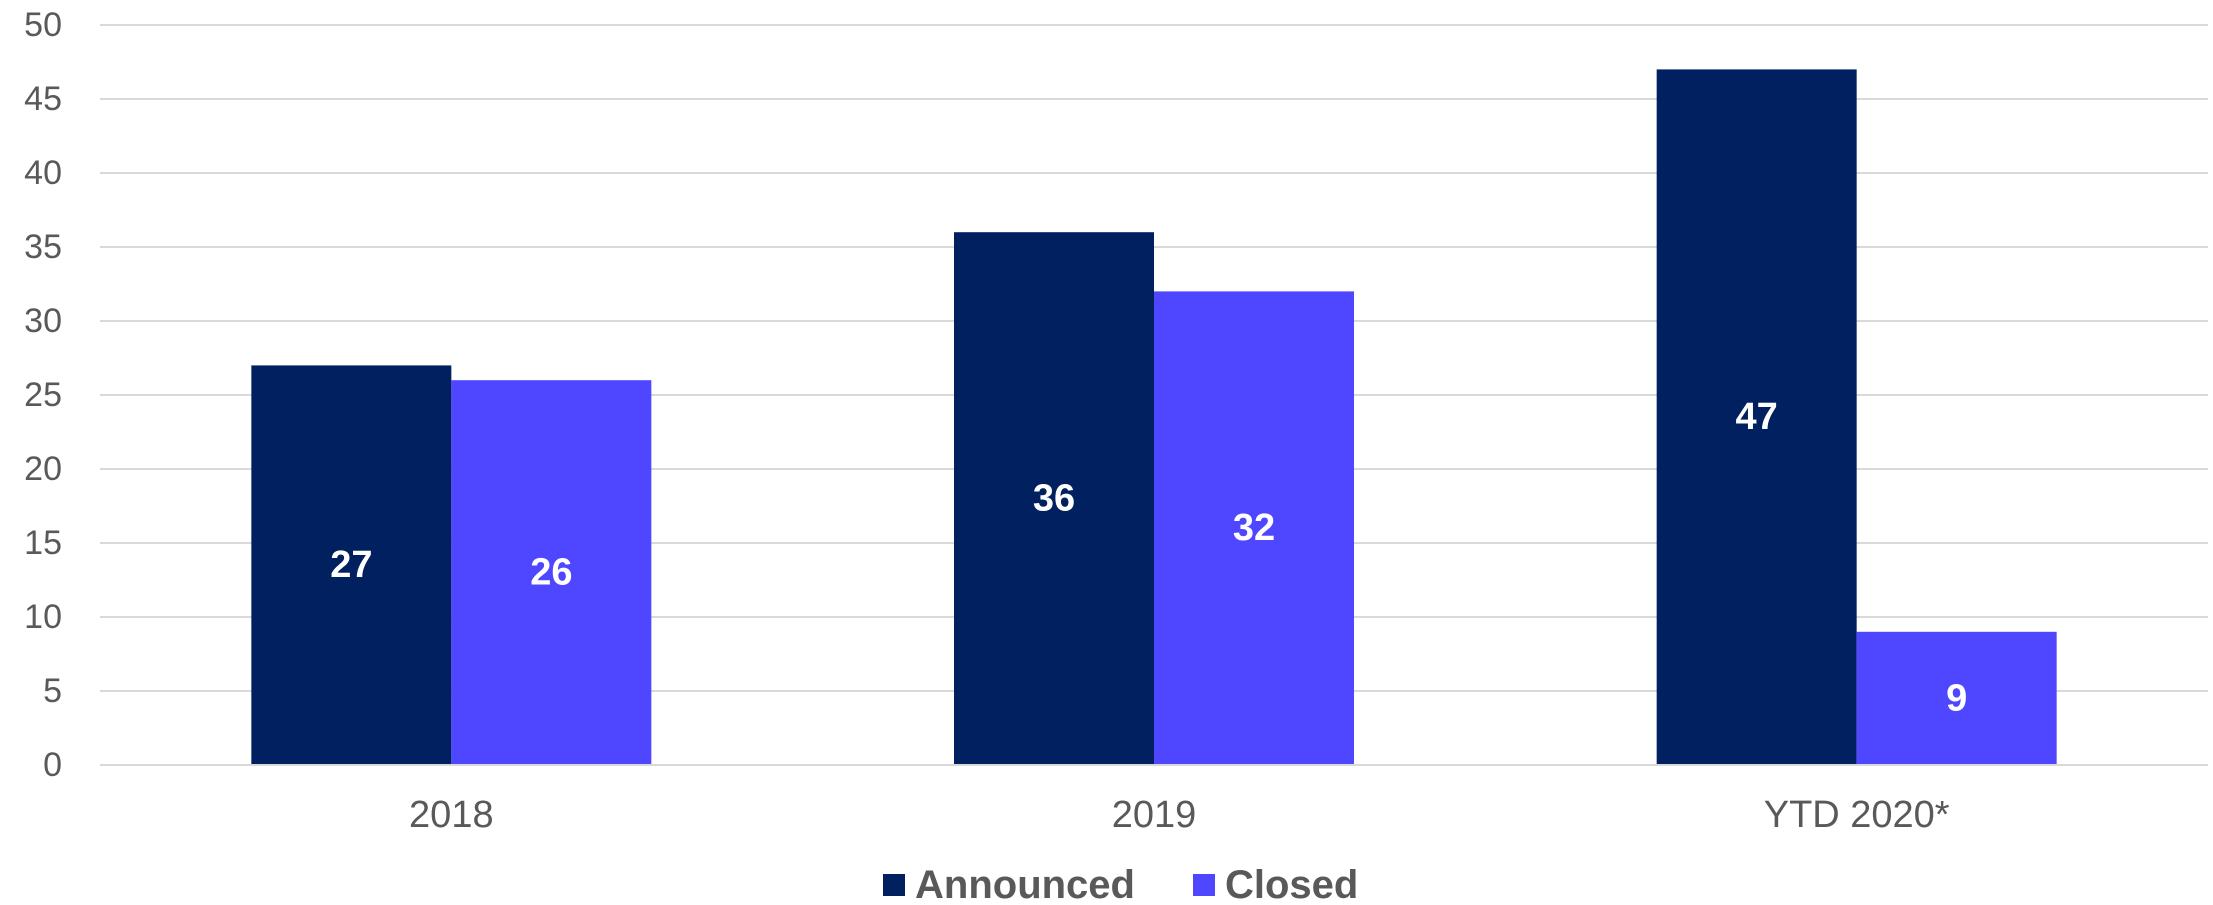 This screenshot has height=905, width=2213. I want to click on legend: Announced Closed, so click(1120, 884).